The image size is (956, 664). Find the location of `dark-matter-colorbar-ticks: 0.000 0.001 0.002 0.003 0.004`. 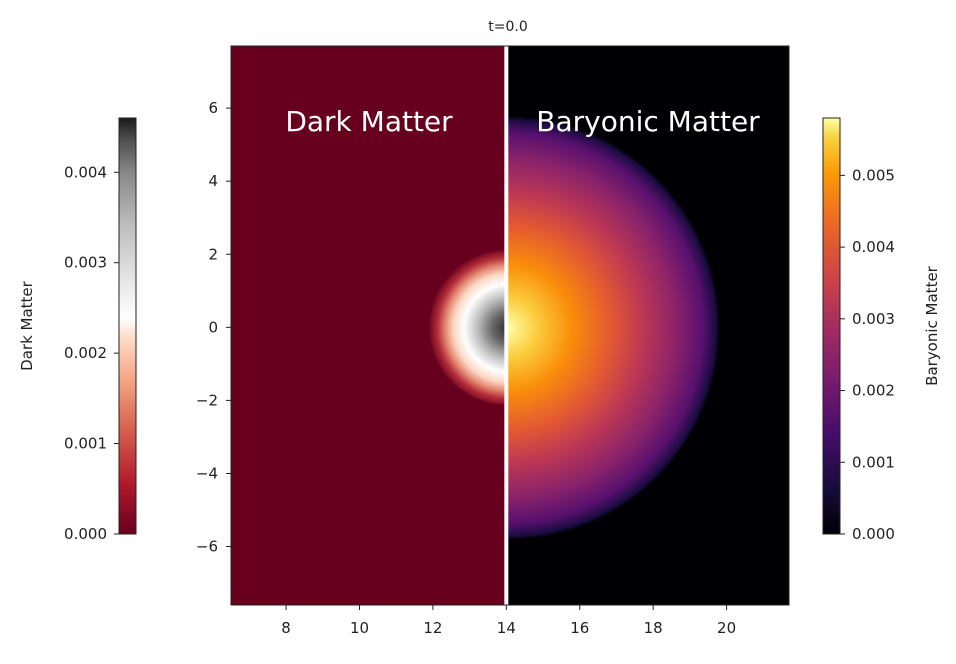

dark-matter-colorbar-ticks: 0.000 0.001 0.002 0.003 0.004 is located at coordinates (91, 353).